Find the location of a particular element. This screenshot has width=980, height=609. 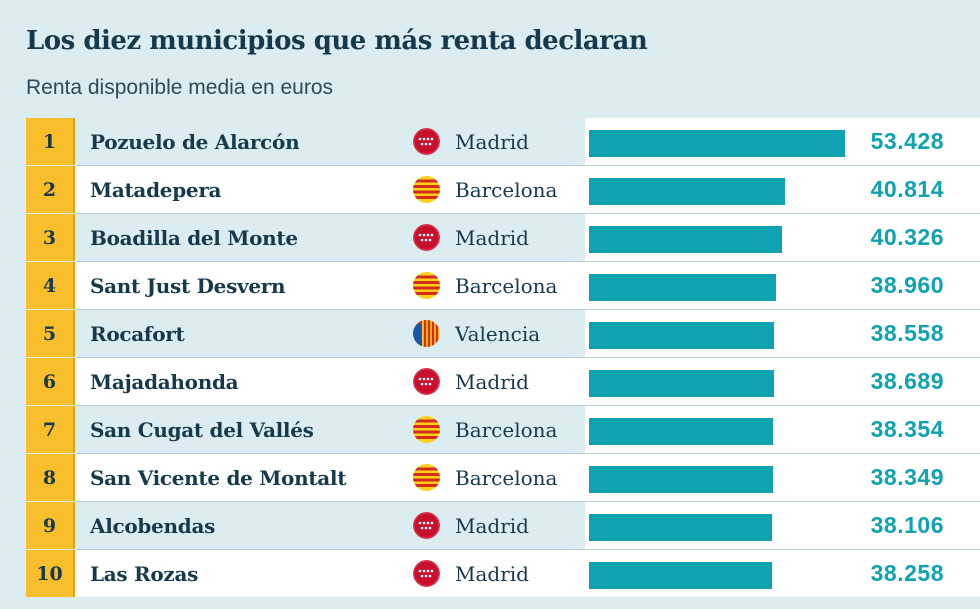

rank-number: 3 is located at coordinates (50, 237).